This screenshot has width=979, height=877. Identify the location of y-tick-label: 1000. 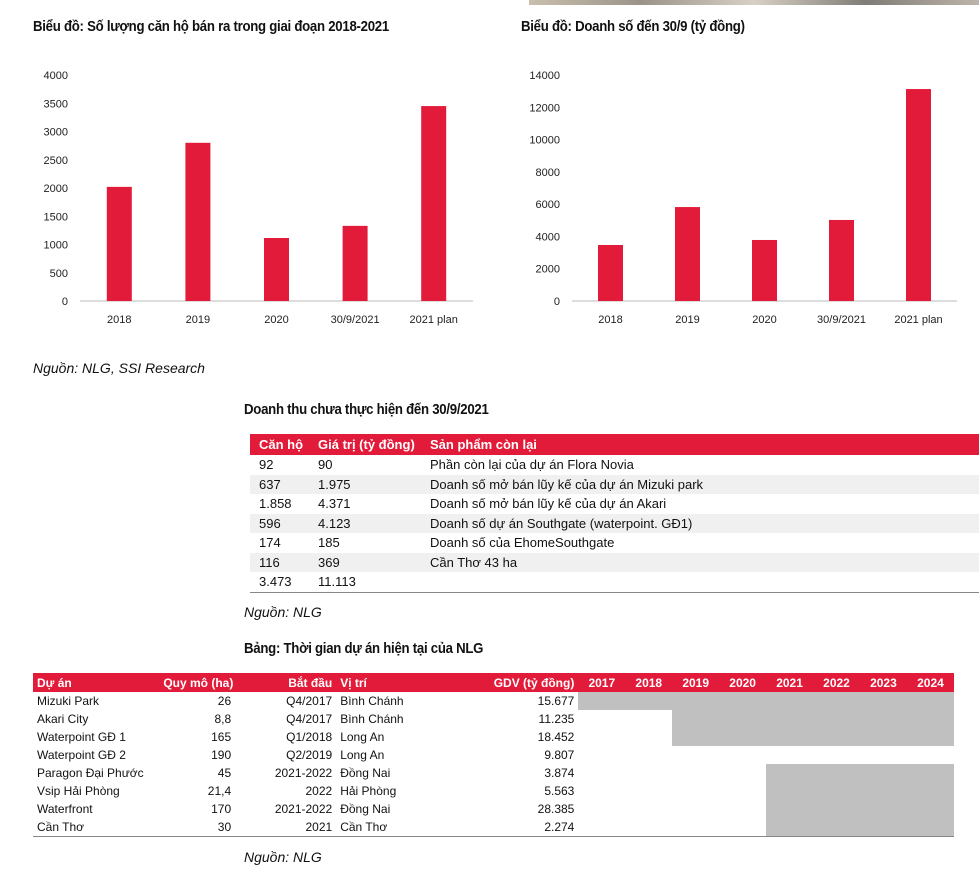
(56, 246).